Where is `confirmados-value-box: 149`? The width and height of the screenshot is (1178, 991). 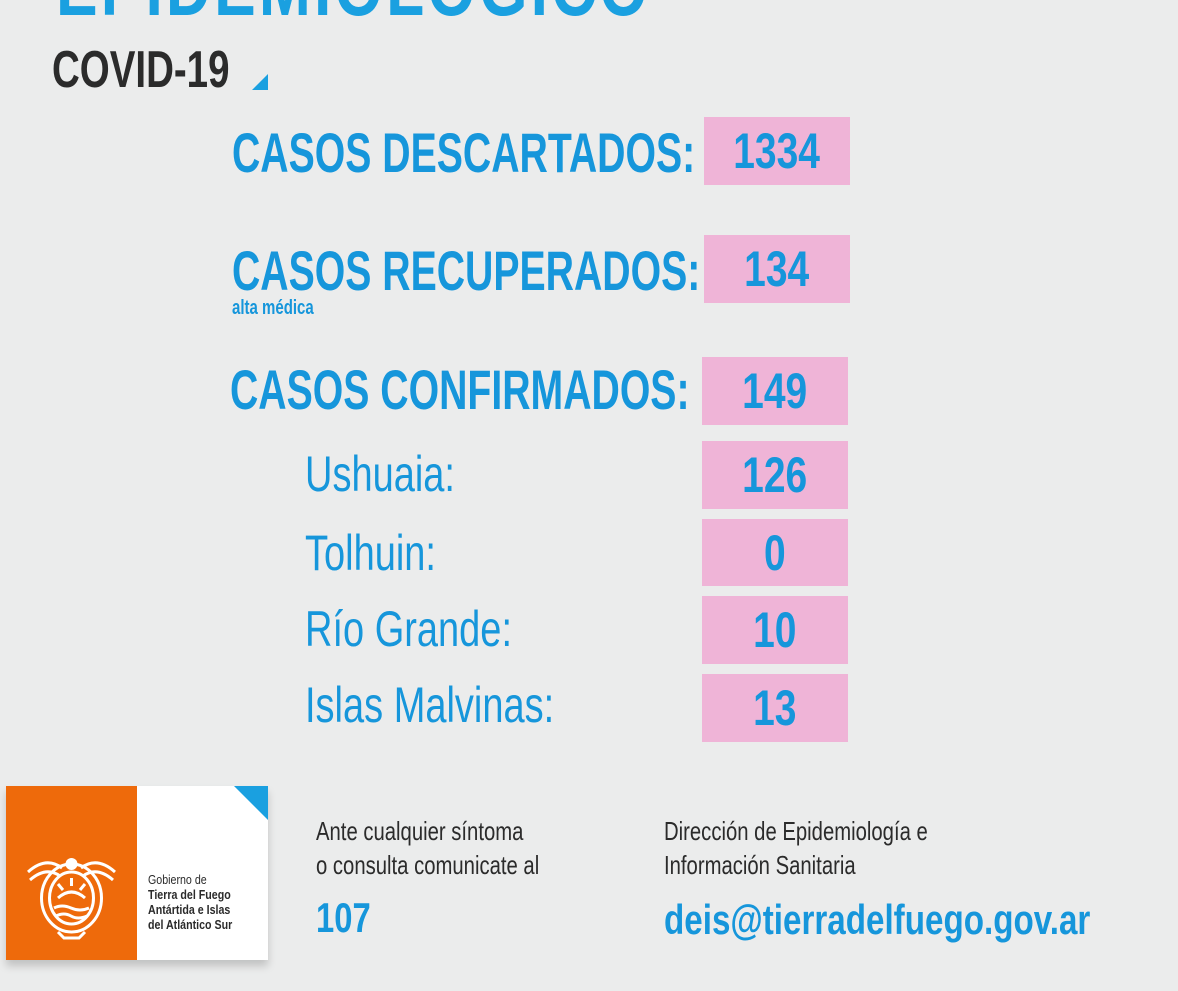
confirmados-value-box: 149 is located at coordinates (775, 391).